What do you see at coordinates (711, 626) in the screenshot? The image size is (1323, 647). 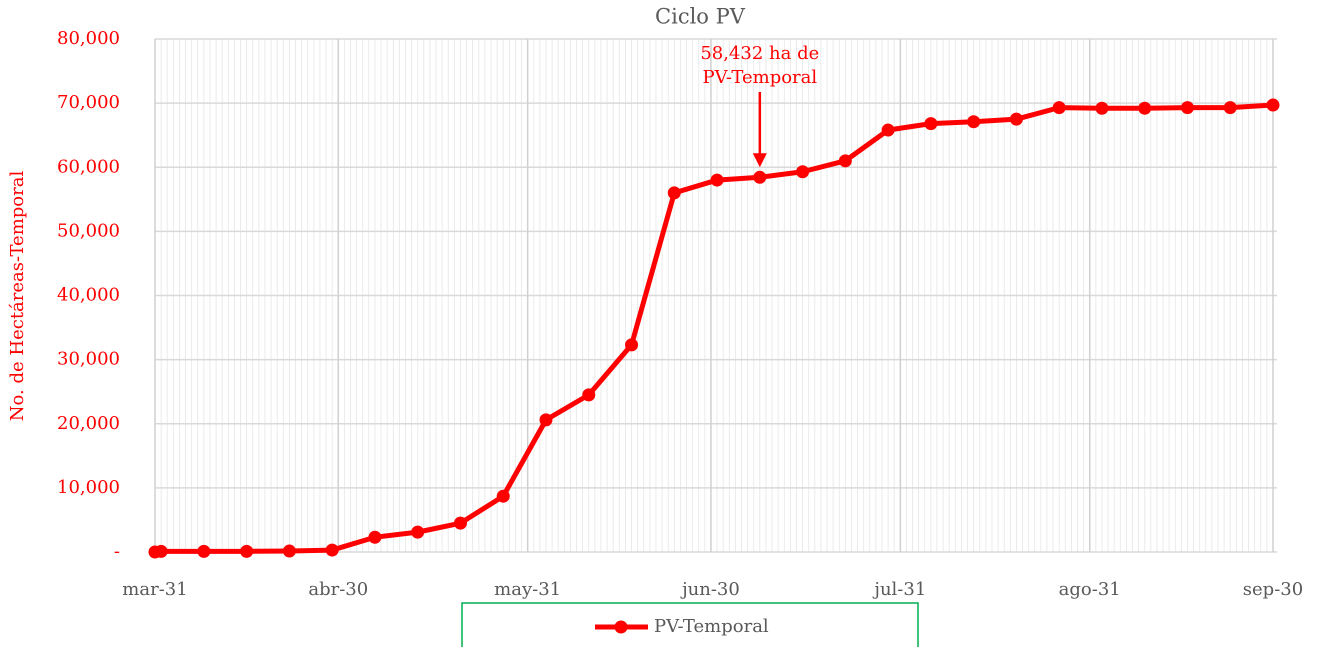 I see `legend-label: PV-Temporal` at bounding box center [711, 626].